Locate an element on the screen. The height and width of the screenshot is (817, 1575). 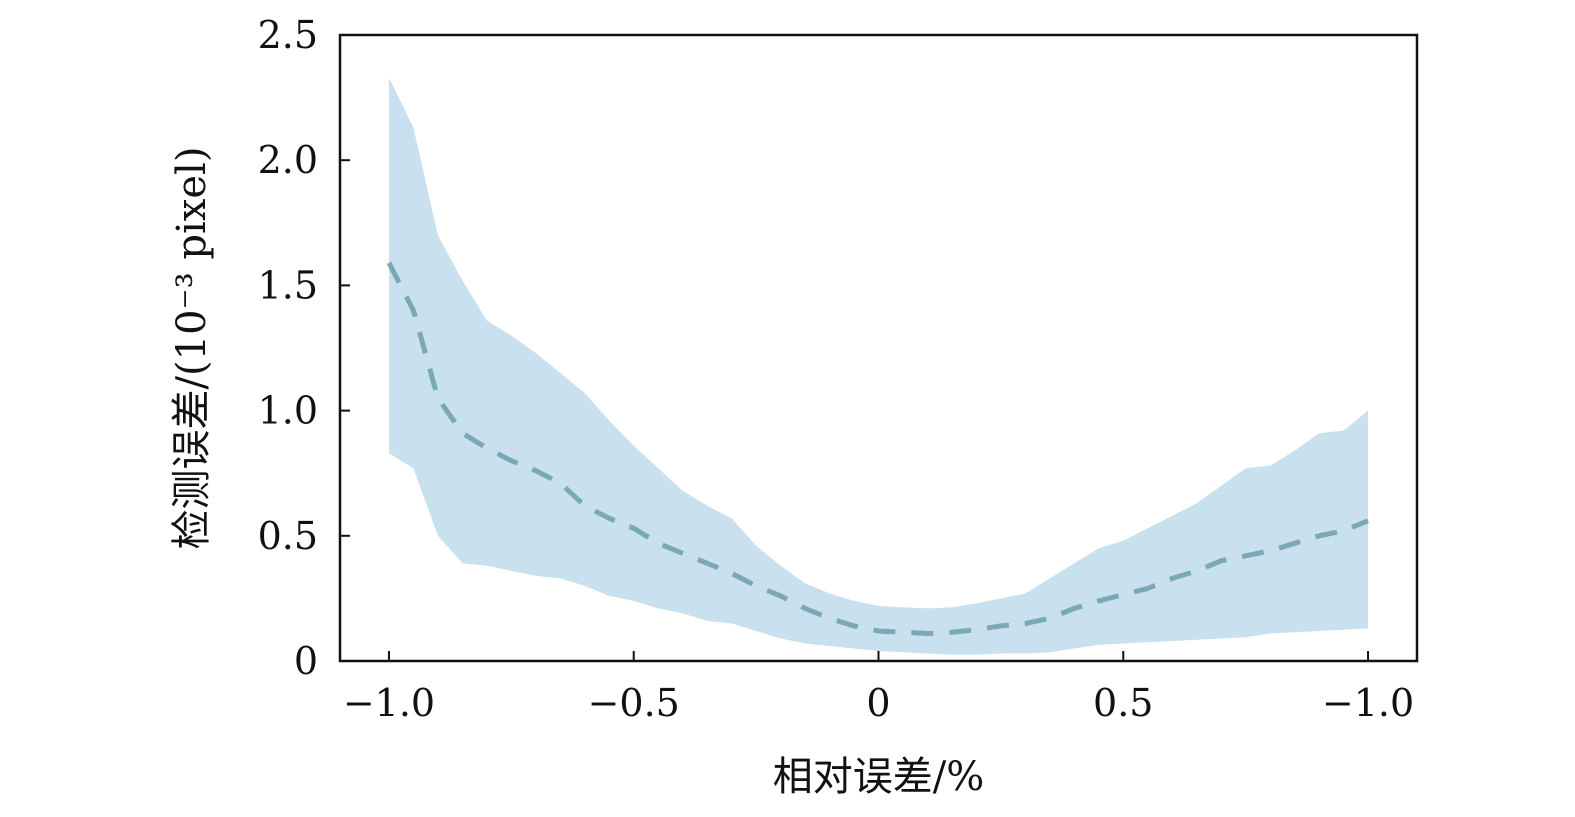
y-tick-label: 2.0 is located at coordinates (288, 160).